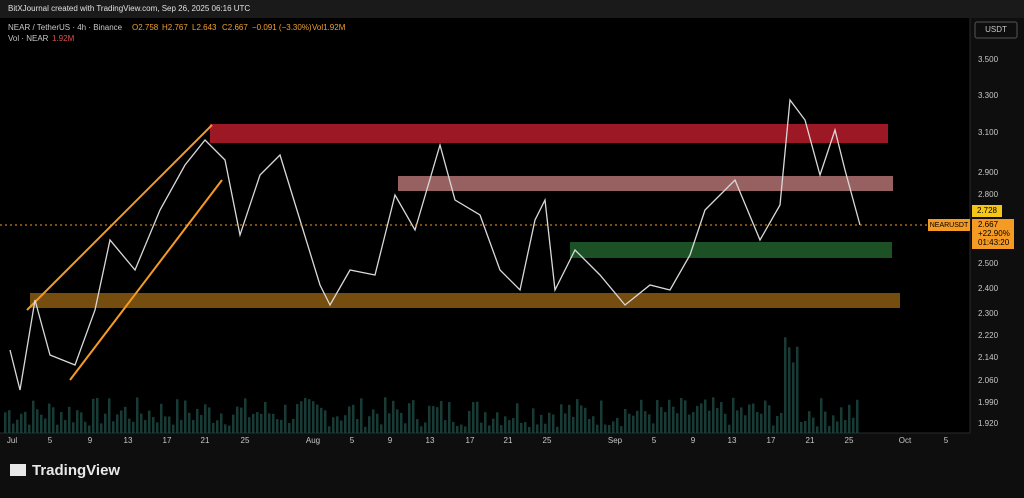  I want to click on open: O2.758, so click(145, 27).